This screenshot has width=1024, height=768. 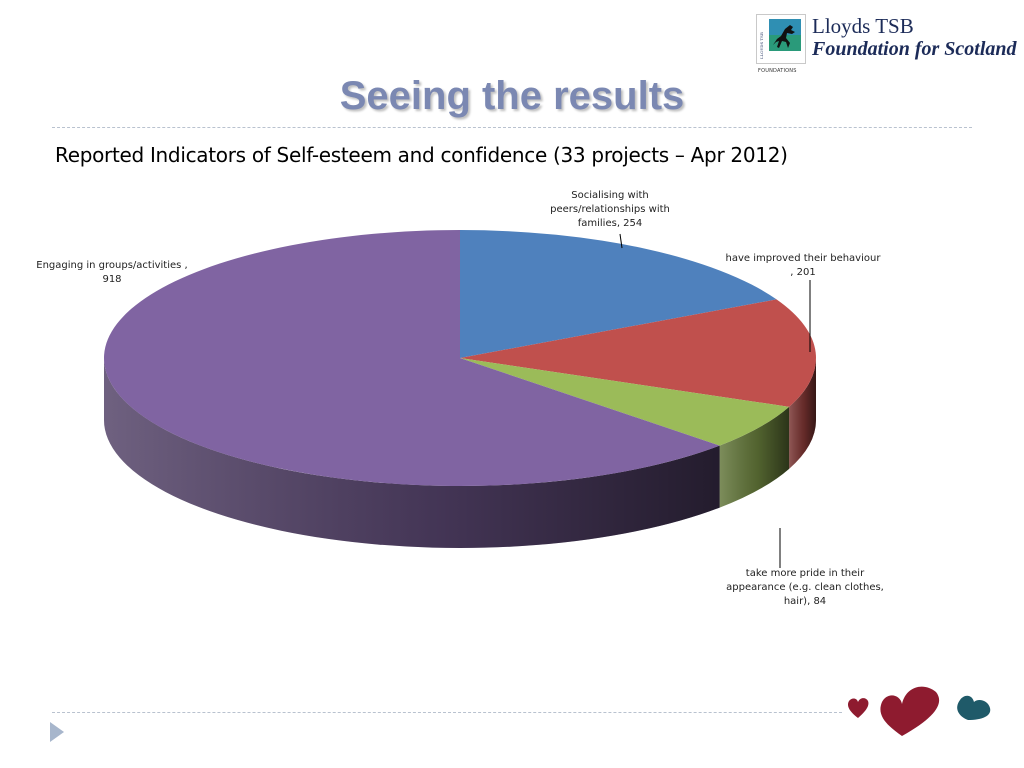 I want to click on leader-line-socialising-with-peers-relatio, so click(x=621, y=241).